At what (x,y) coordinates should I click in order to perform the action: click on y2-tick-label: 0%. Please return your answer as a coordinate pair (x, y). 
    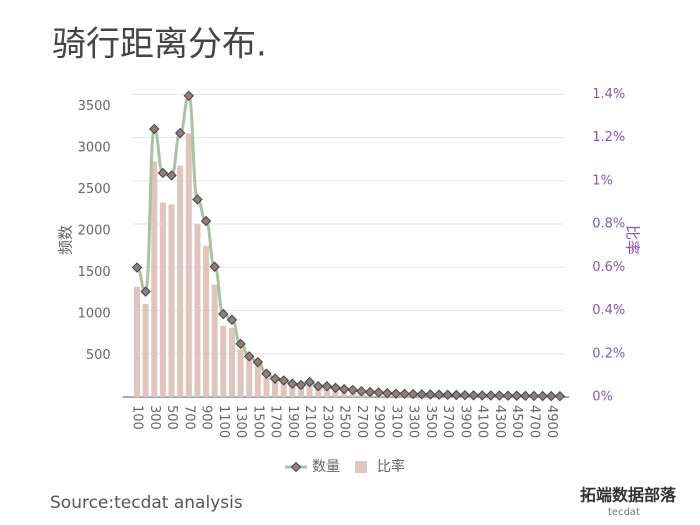
    Looking at the image, I should click on (602, 397).